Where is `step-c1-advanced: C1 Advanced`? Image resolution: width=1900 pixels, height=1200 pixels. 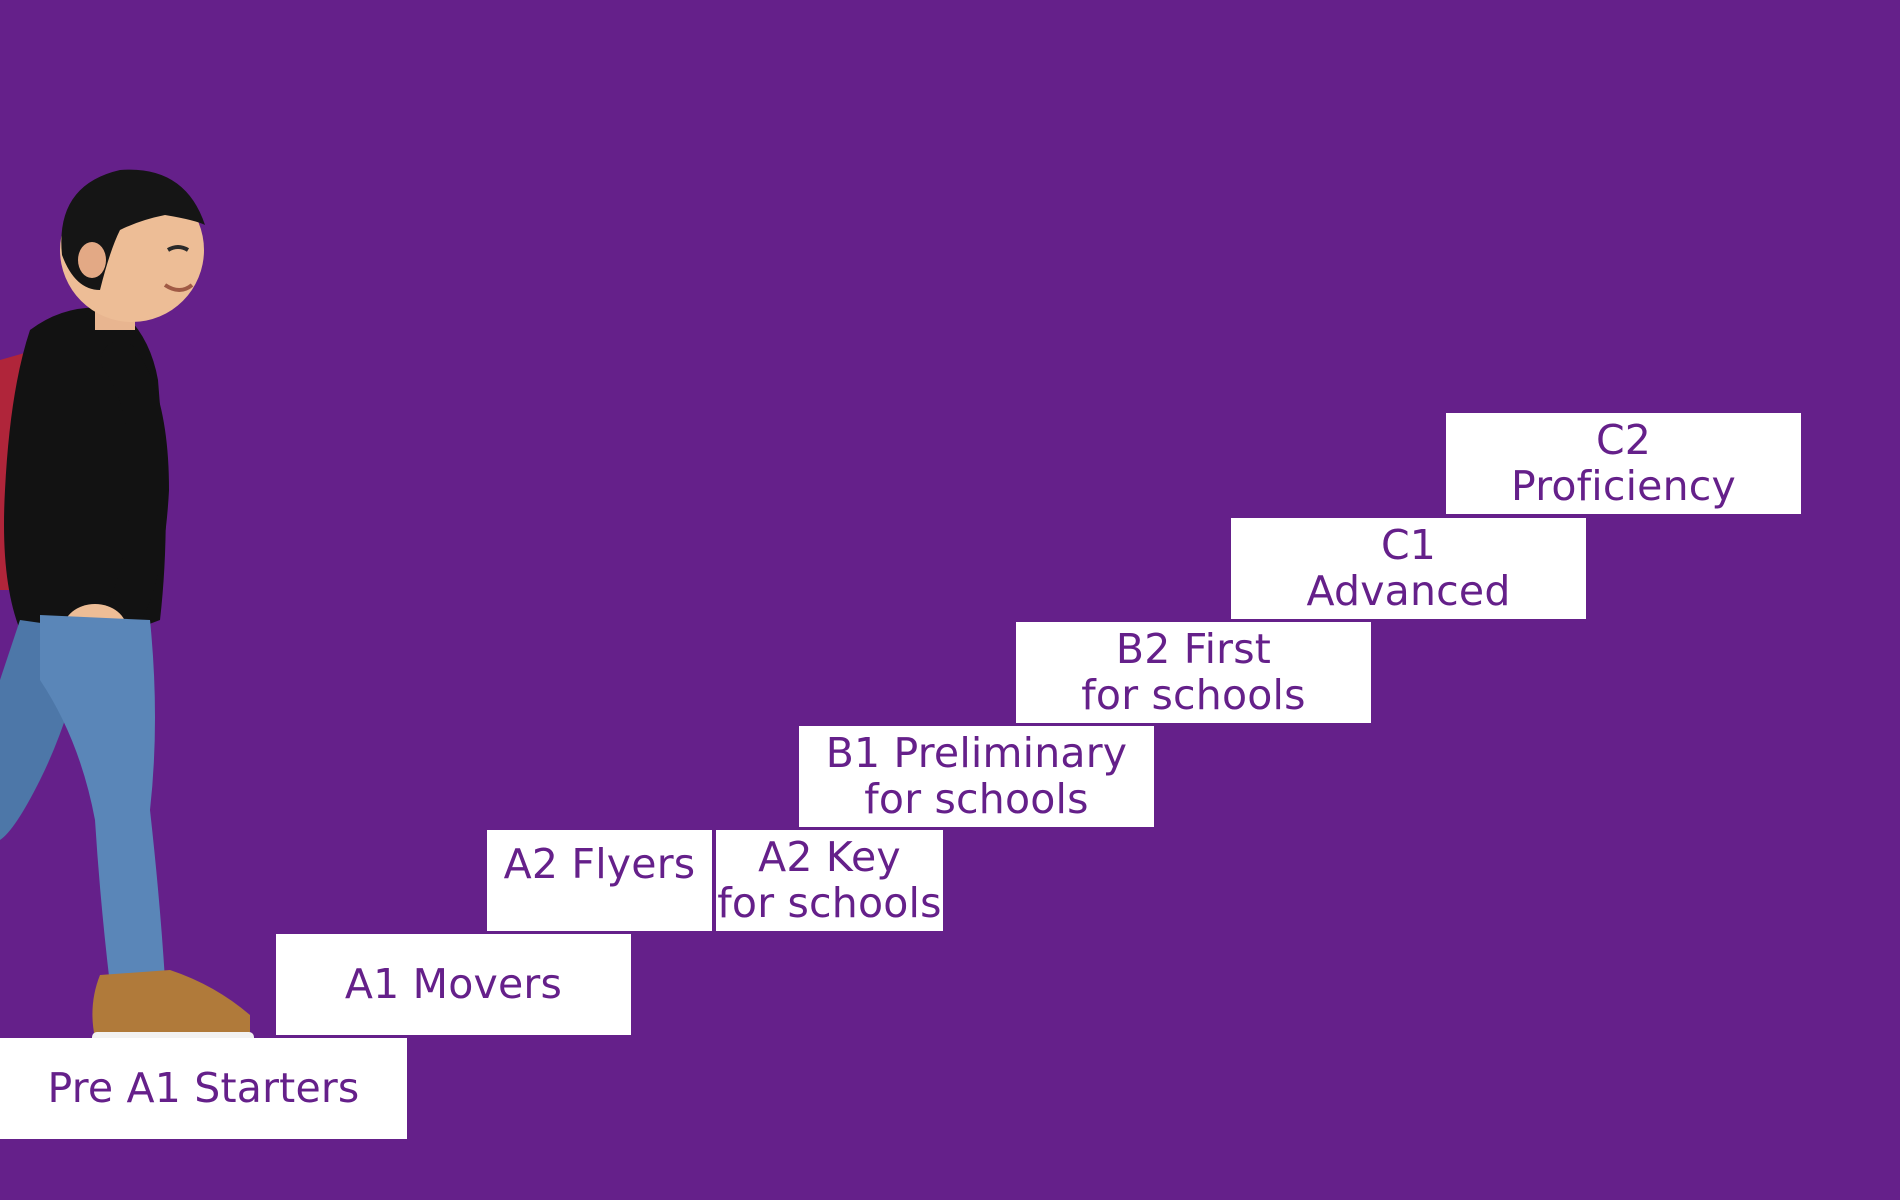 step-c1-advanced: C1 Advanced is located at coordinates (1408, 568).